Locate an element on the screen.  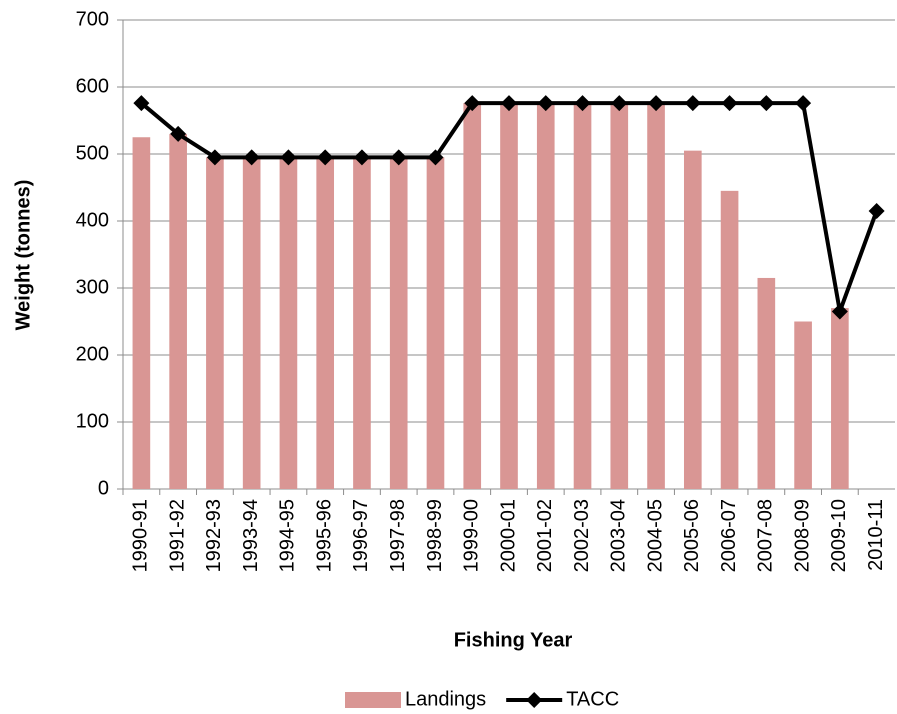
y-tick-label: 400 is located at coordinates (92, 220).